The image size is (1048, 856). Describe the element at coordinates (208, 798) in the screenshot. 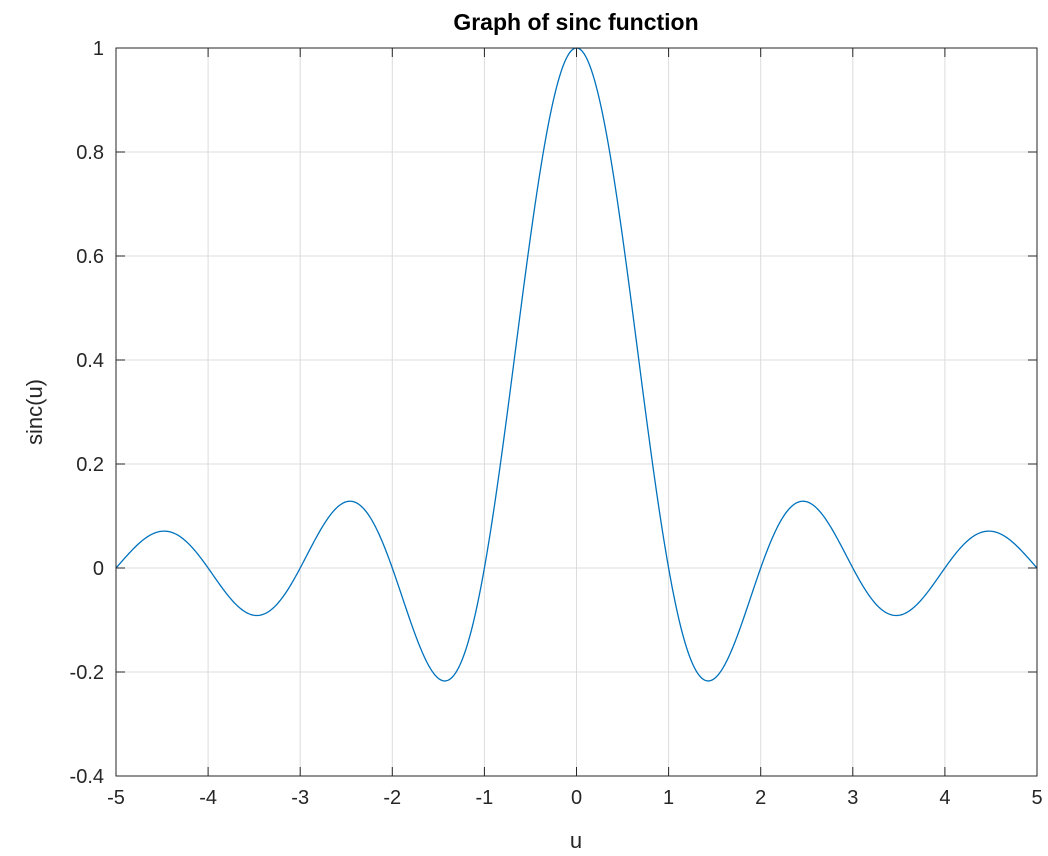

I see `x-tick-label: -4` at that location.